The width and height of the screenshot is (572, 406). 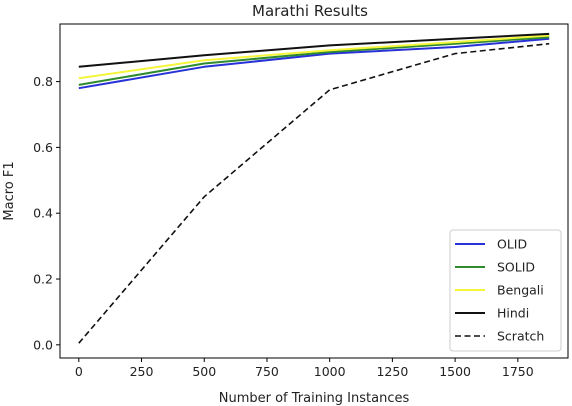 What do you see at coordinates (520, 336) in the screenshot?
I see `legend-label-scratch: Scratch` at bounding box center [520, 336].